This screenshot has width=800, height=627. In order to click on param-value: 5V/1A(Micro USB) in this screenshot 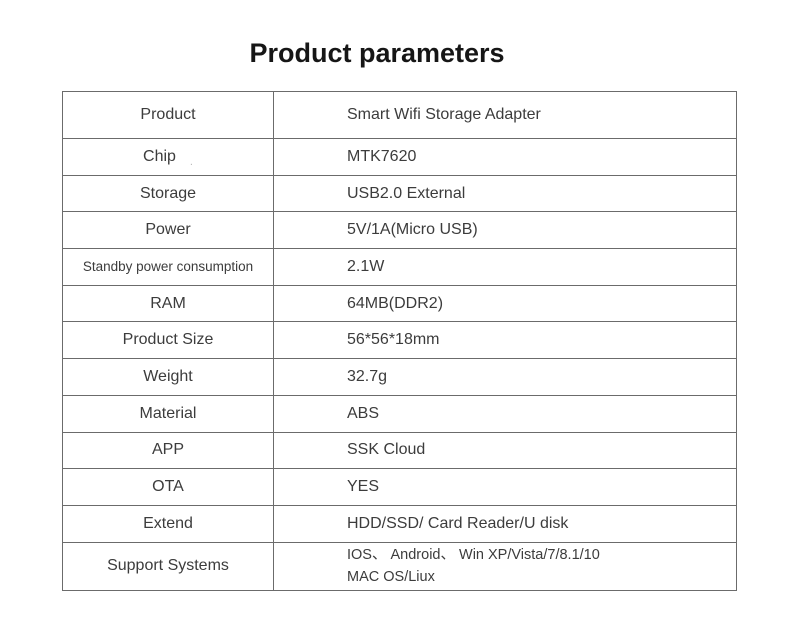, I will do `click(412, 230)`.